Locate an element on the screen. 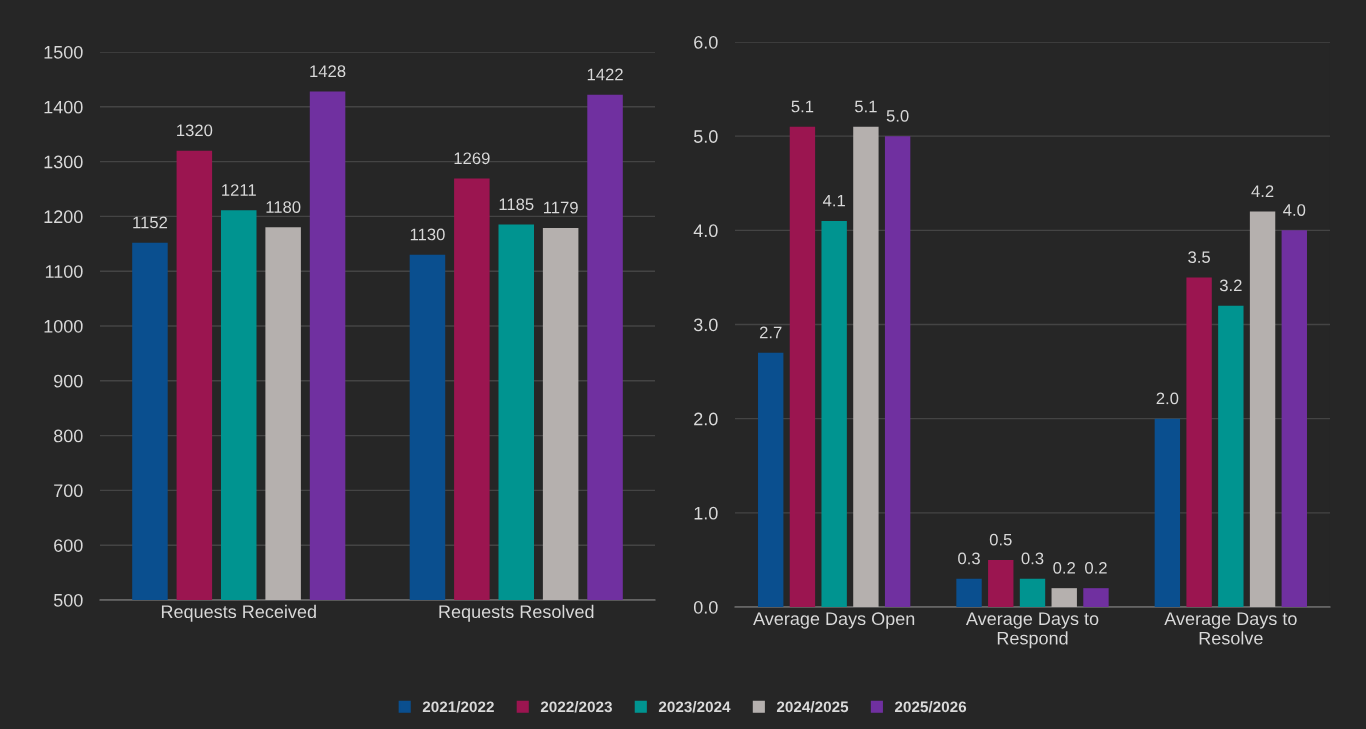 The height and width of the screenshot is (729, 1366). legend-label: 2025/2026 is located at coordinates (930, 707).